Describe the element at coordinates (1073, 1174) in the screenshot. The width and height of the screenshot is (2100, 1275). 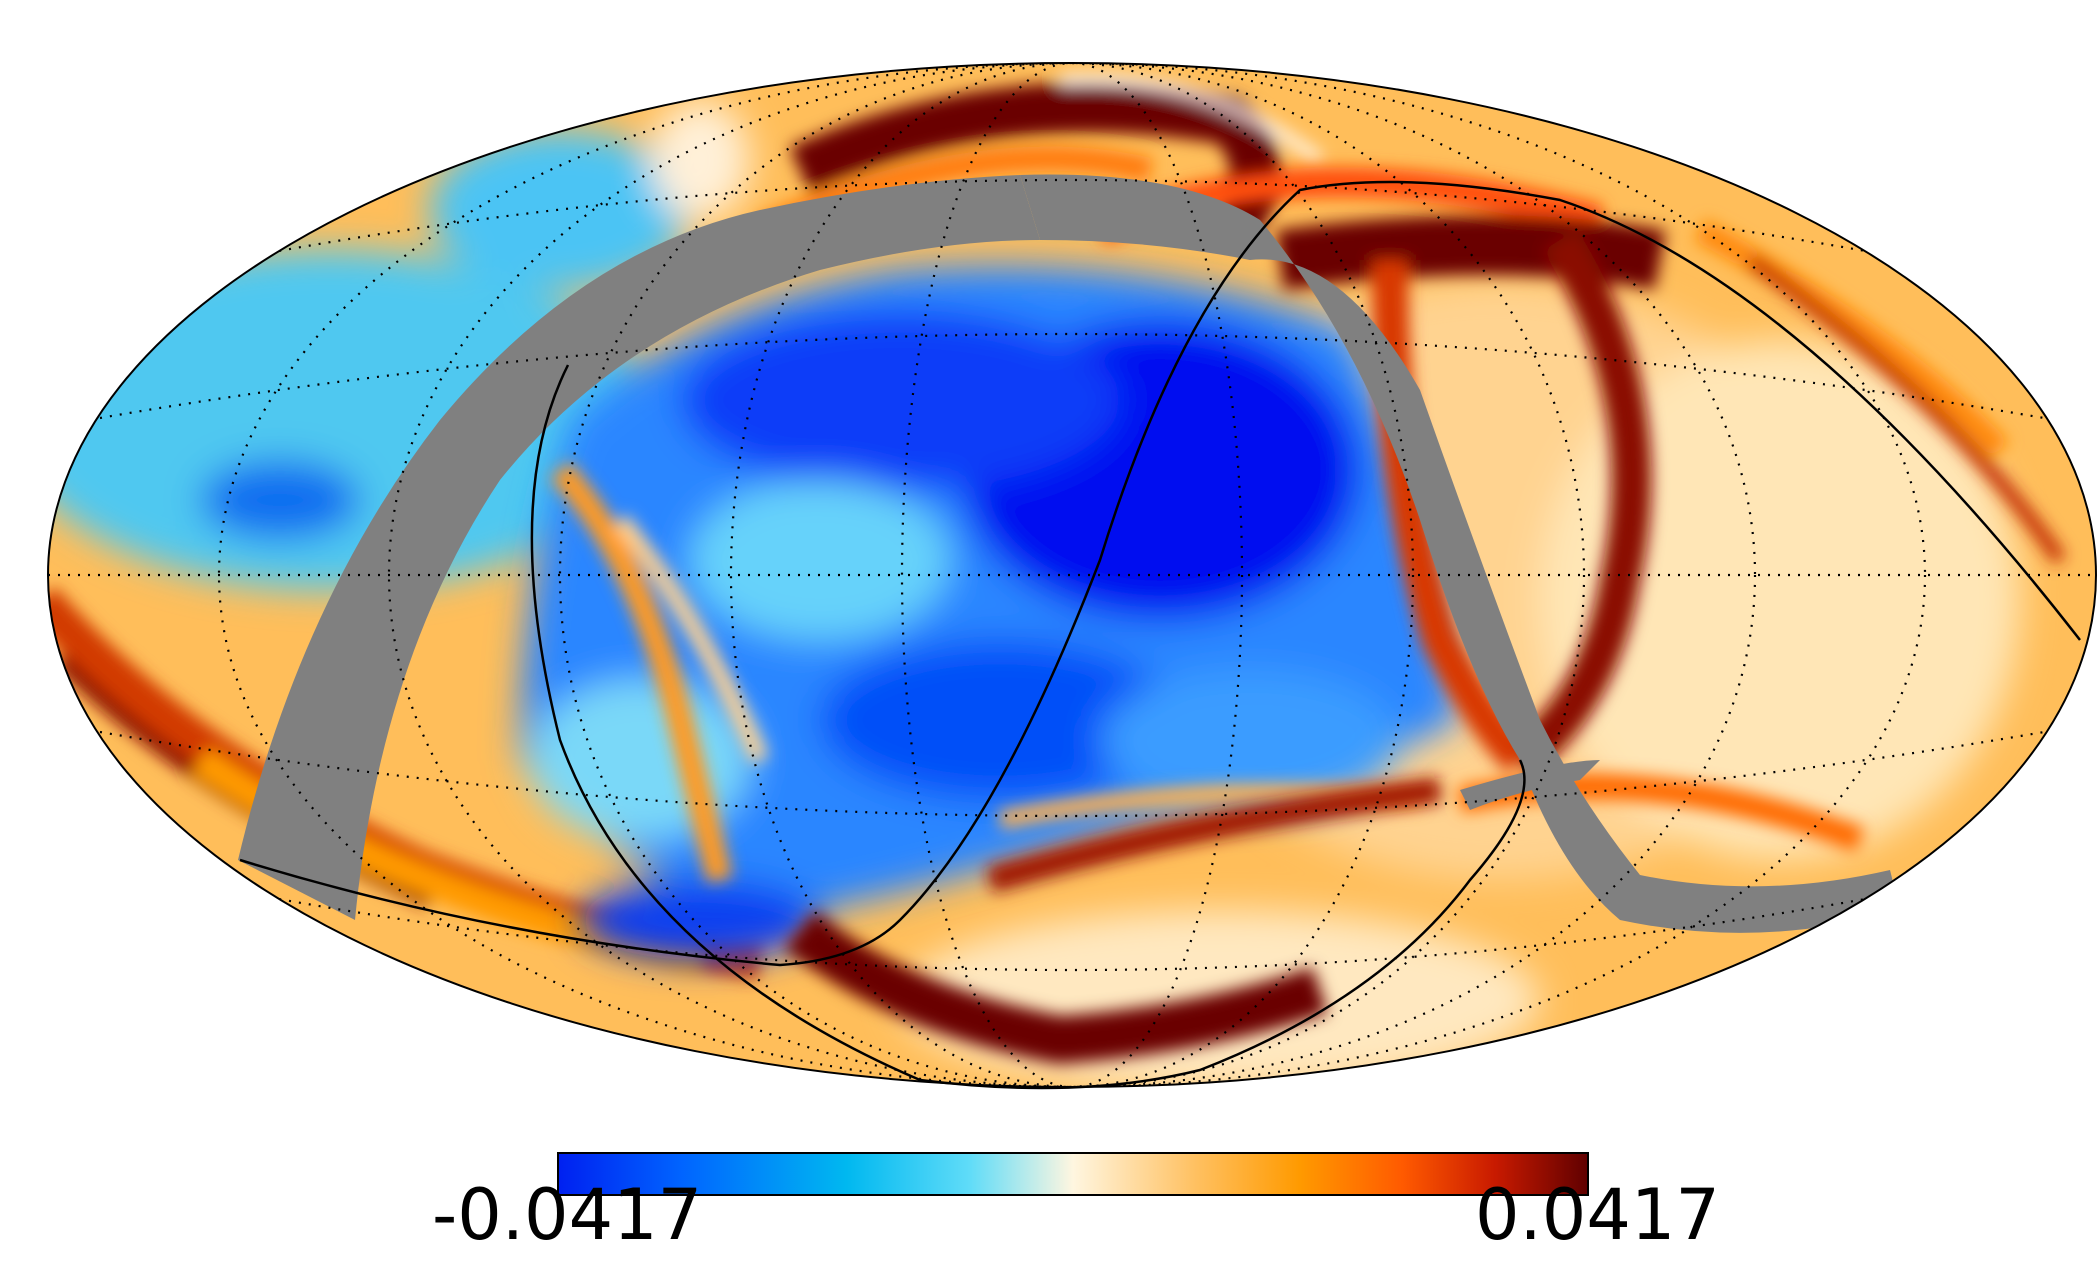
I see `colorbar` at that location.